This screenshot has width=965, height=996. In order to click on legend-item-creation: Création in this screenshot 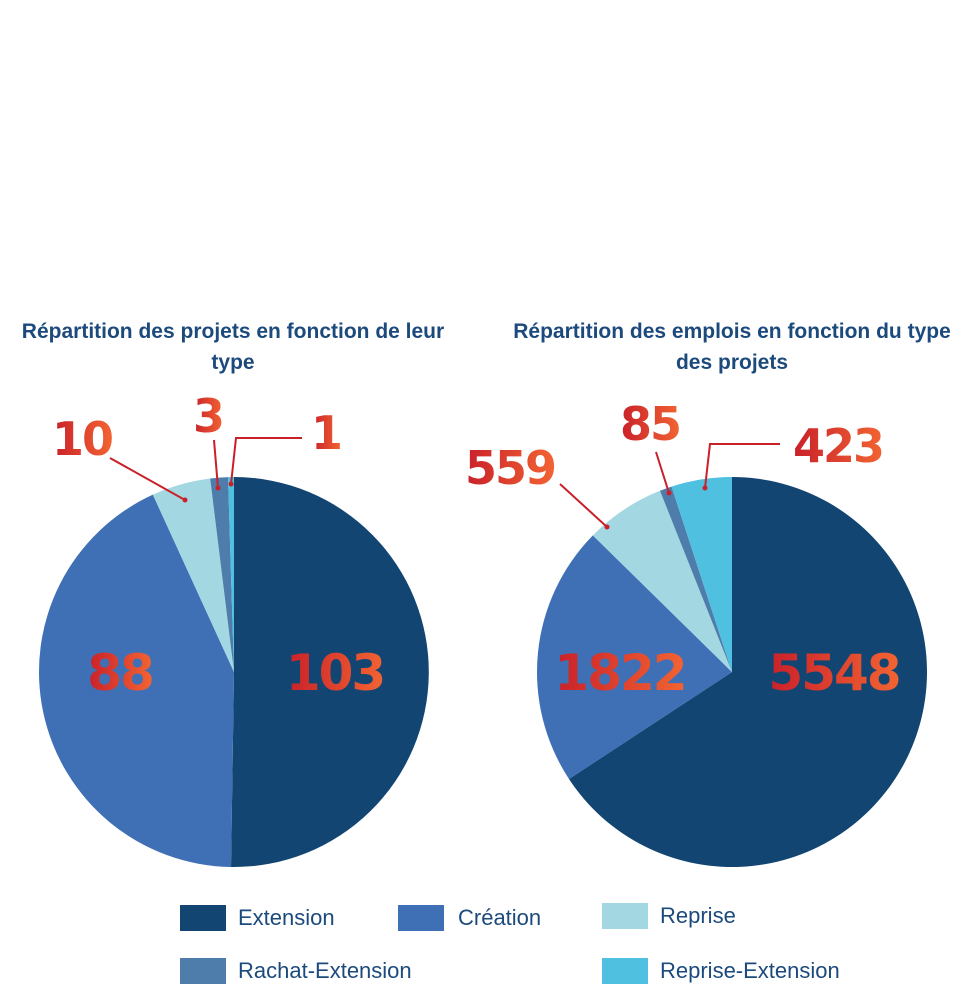, I will do `click(469, 918)`.